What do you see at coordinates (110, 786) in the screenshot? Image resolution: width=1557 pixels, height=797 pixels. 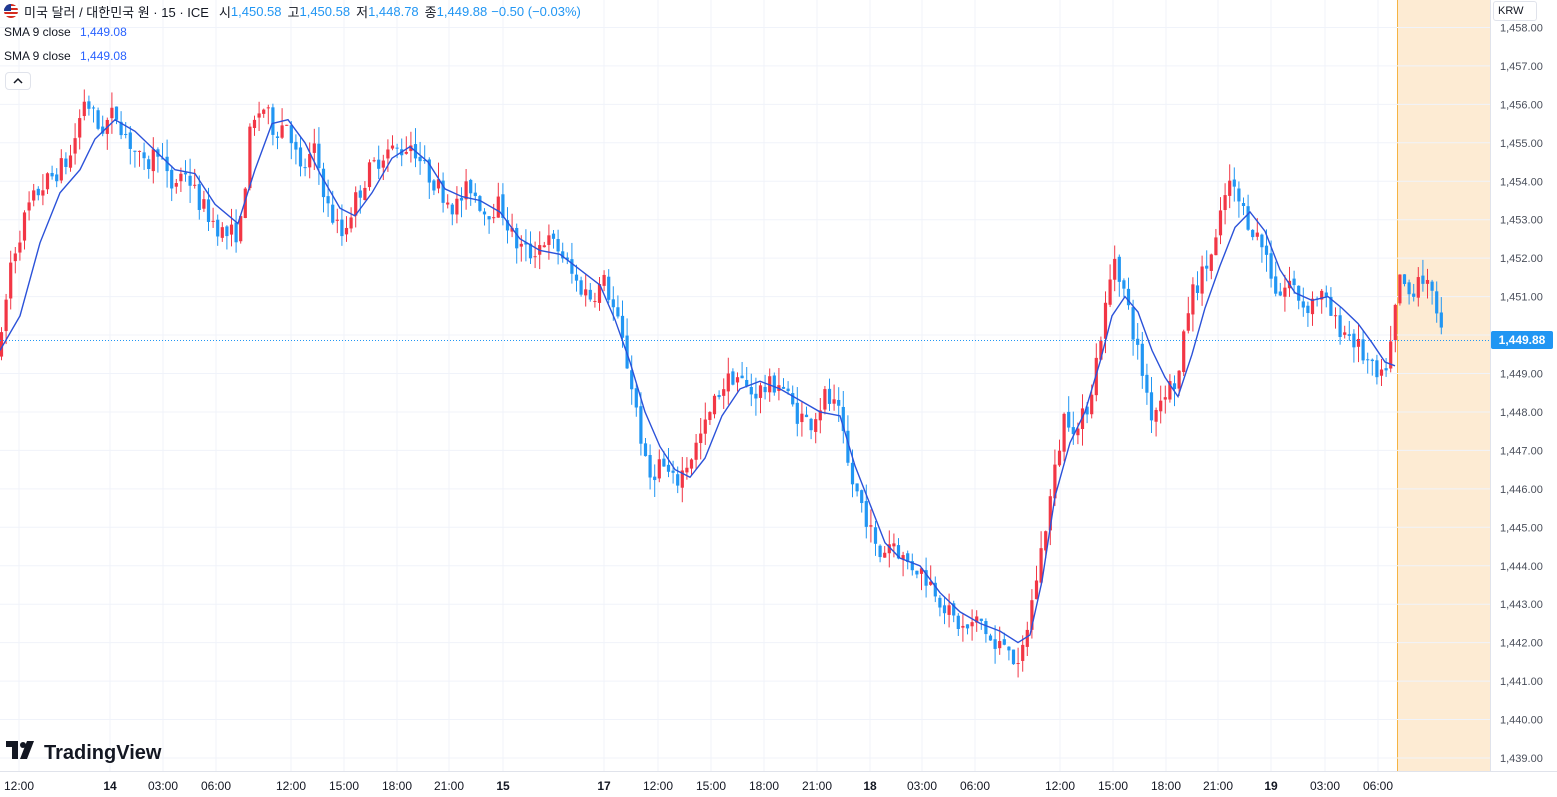 I see `time-tick-label: 14` at bounding box center [110, 786].